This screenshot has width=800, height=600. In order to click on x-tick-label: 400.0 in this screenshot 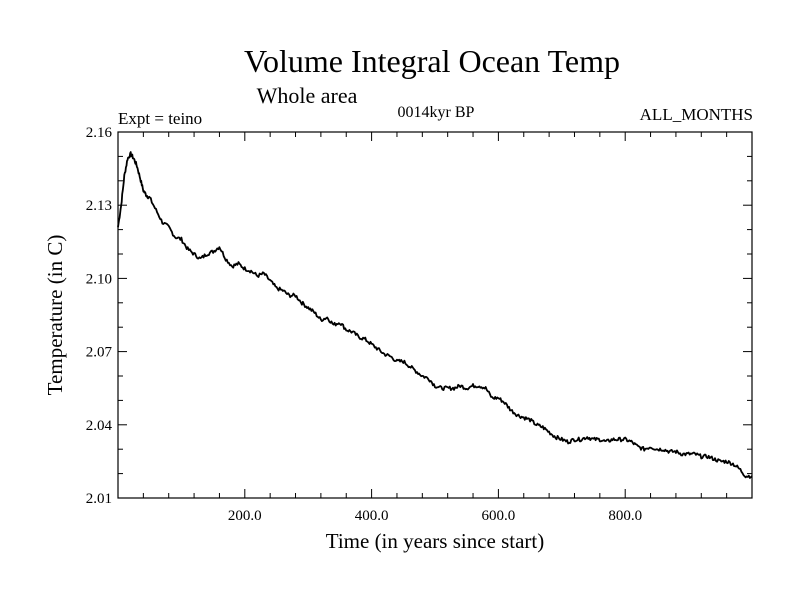, I will do `click(372, 516)`.